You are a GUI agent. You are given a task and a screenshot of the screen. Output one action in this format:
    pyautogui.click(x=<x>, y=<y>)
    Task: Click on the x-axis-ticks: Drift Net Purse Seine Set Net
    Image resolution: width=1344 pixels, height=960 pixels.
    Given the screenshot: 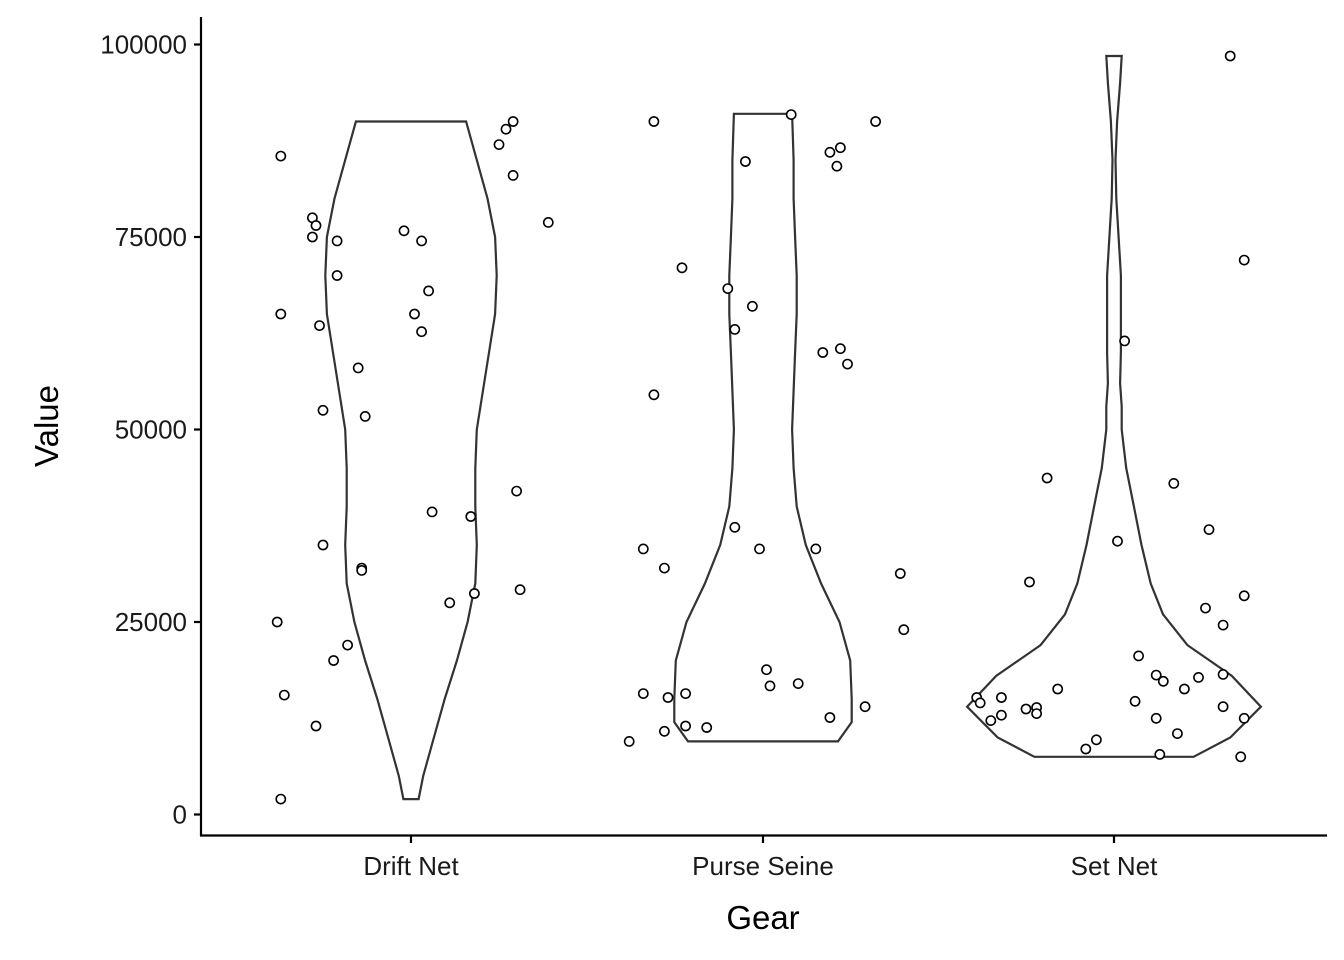 What is the action you would take?
    pyautogui.click(x=760, y=858)
    